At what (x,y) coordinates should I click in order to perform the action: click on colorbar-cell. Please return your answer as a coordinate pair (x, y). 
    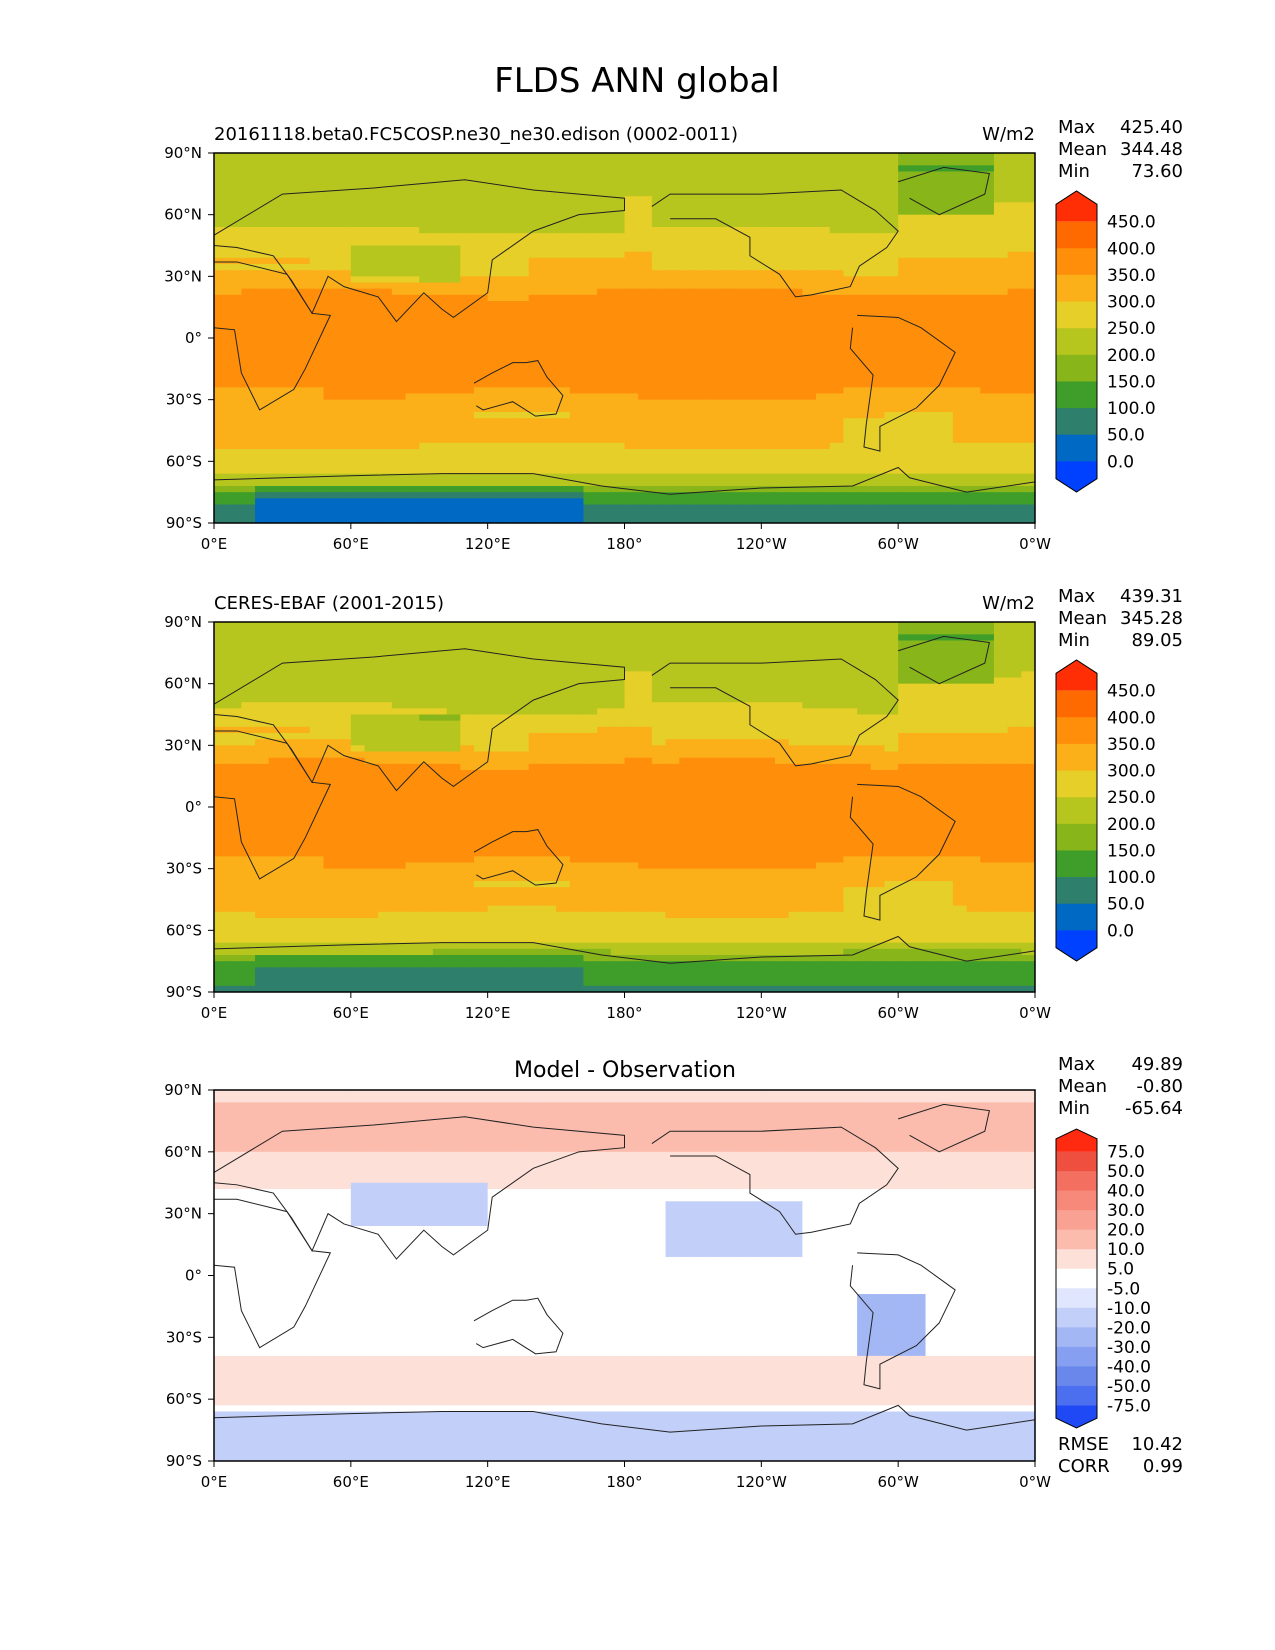
    Looking at the image, I should click on (1076, 235).